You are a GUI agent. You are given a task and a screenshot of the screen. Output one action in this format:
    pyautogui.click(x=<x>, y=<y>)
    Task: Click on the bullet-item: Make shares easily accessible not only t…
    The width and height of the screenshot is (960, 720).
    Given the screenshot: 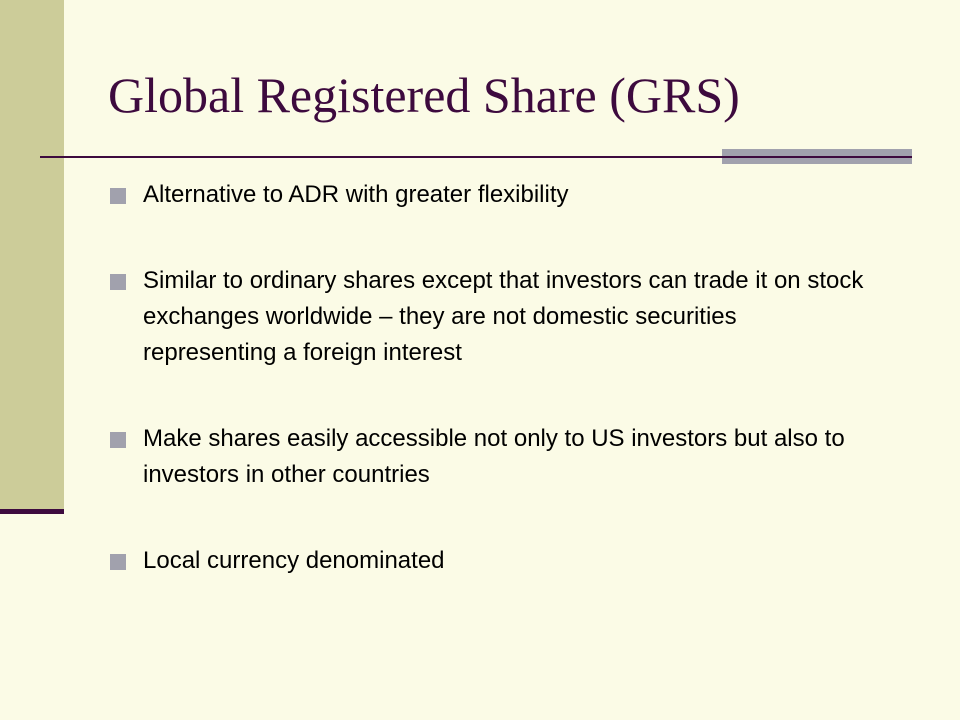 What is the action you would take?
    pyautogui.click(x=490, y=457)
    